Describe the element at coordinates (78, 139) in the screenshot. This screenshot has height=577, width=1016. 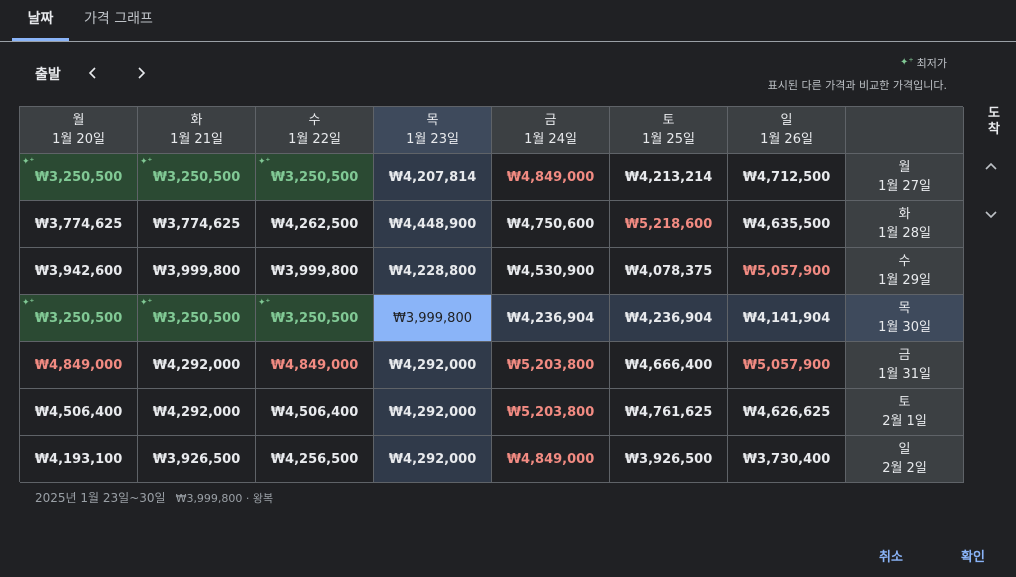
I see `column-date: 1월 20일` at that location.